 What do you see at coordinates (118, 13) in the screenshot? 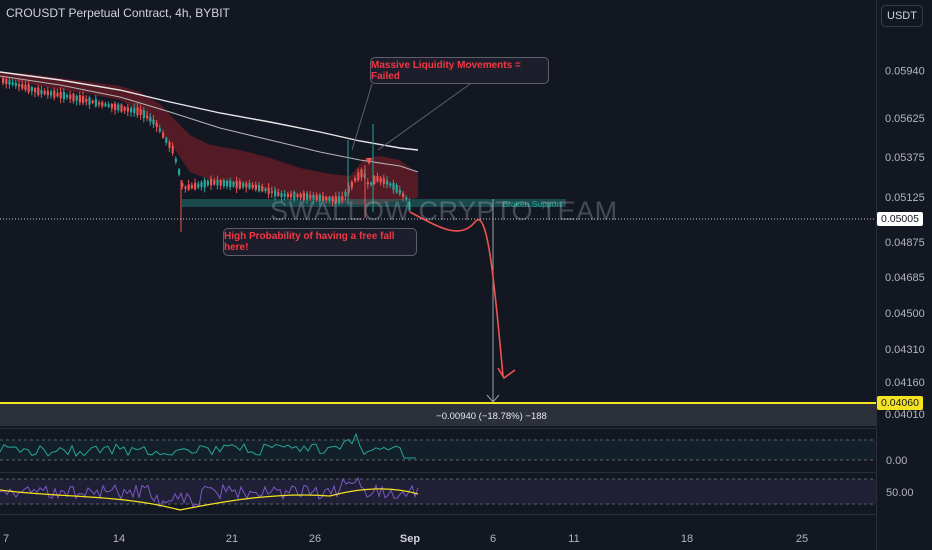
I see `chart-title: CROUSDT Perpetual Contract, 4h, BYBIT` at bounding box center [118, 13].